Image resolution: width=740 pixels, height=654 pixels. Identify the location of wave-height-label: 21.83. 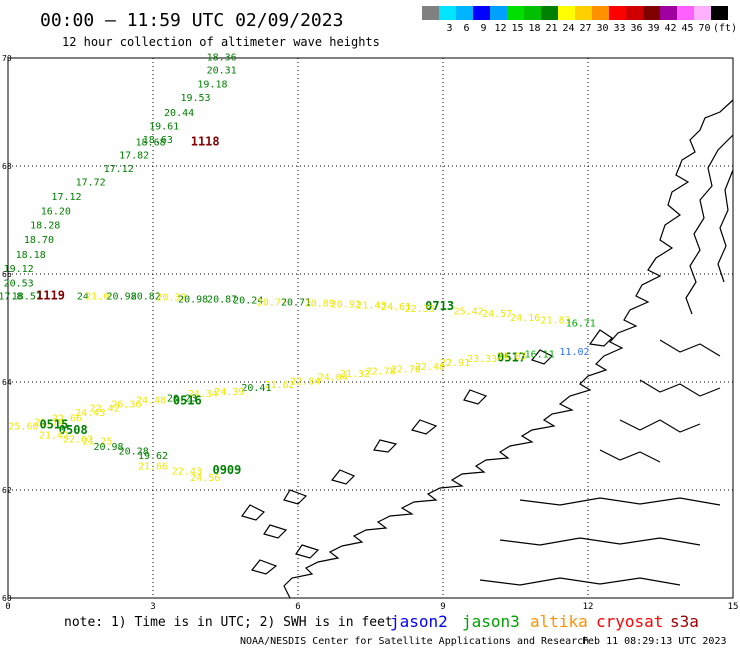
(556, 321).